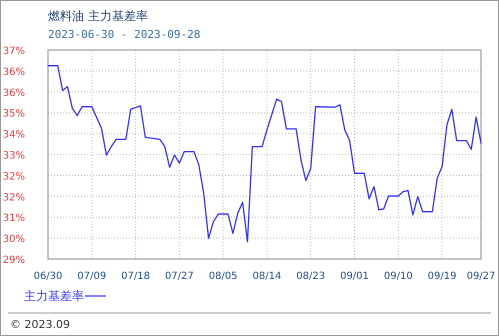 This screenshot has height=336, width=499. I want to click on y-tick-label: 37%, so click(13, 51).